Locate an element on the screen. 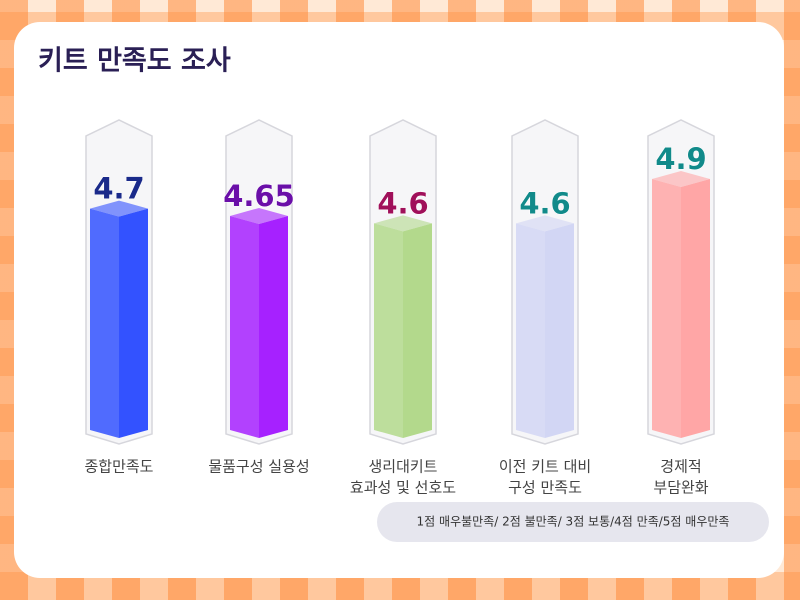 The image size is (800, 600). category-label: 효과성 및 선호도 is located at coordinates (403, 488).